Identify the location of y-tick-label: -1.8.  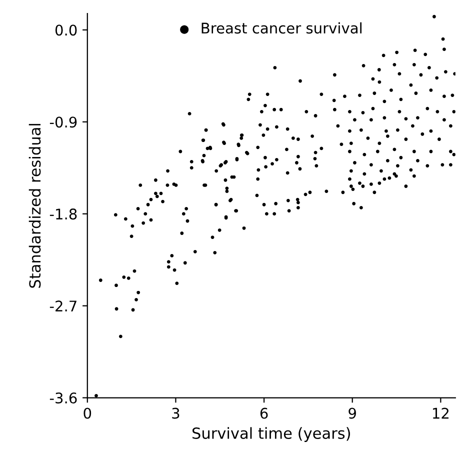
(63, 214).